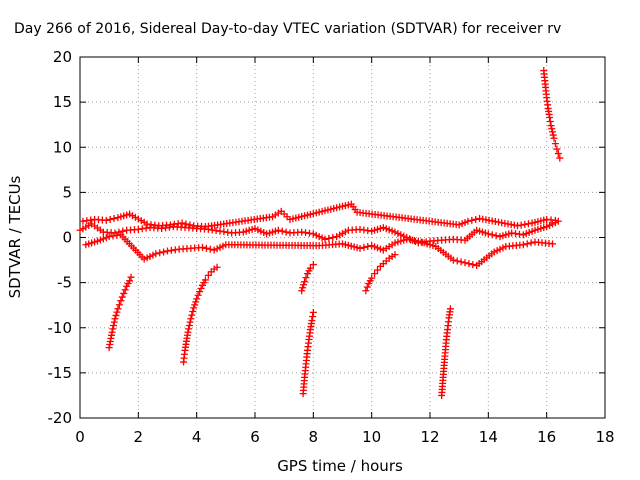 The width and height of the screenshot is (640, 480). I want to click on y-tick-label: 5, so click(67, 192).